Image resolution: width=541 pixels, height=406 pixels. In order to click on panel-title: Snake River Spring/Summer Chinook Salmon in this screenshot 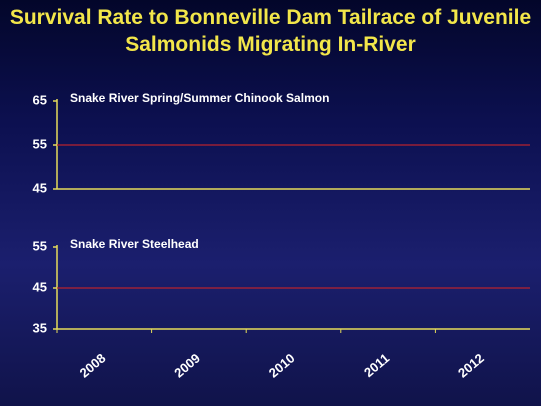, I will do `click(199, 98)`.